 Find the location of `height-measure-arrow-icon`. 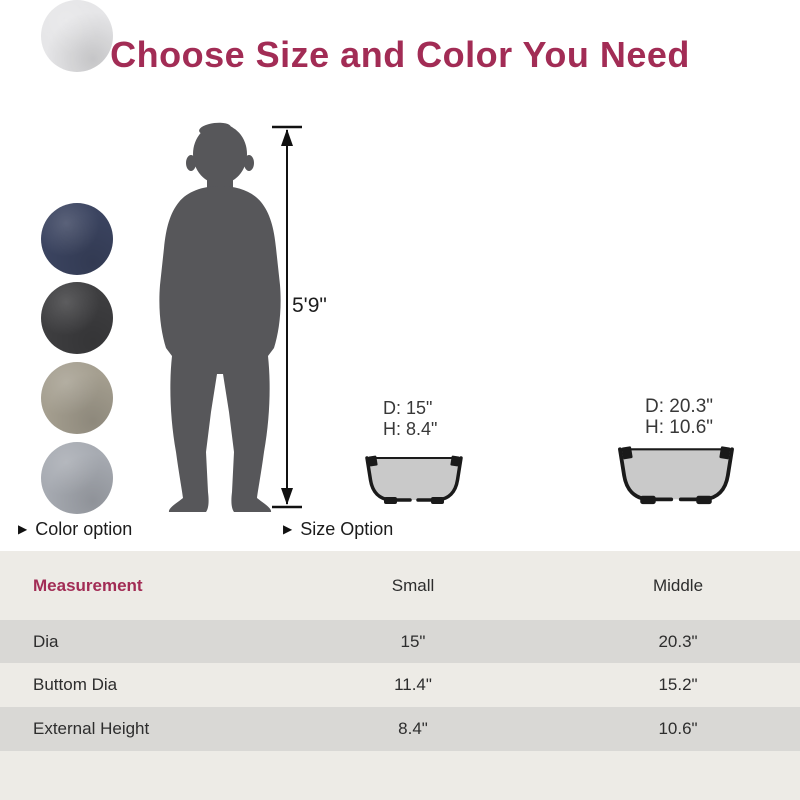

height-measure-arrow-icon is located at coordinates (287, 317).